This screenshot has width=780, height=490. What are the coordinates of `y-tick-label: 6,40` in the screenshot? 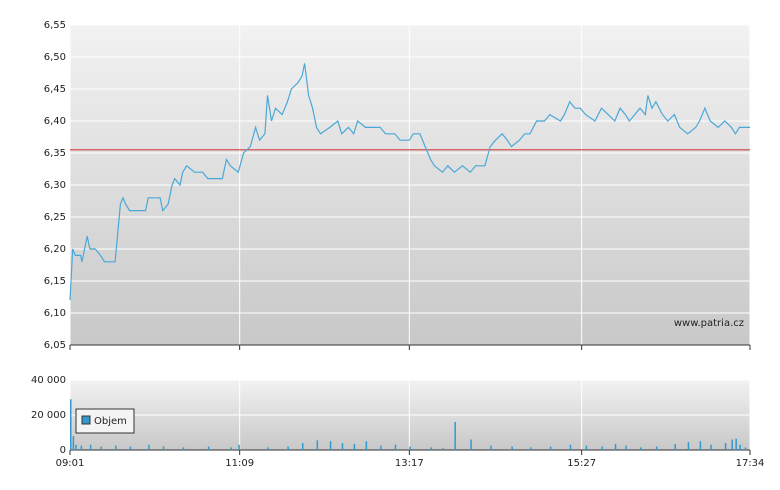 It's located at (55, 121).